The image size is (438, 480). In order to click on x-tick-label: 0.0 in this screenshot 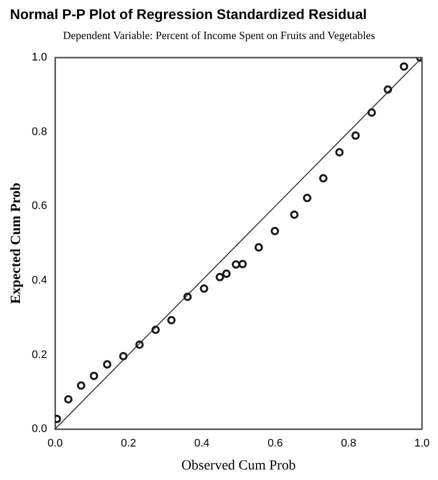, I will do `click(55, 444)`.